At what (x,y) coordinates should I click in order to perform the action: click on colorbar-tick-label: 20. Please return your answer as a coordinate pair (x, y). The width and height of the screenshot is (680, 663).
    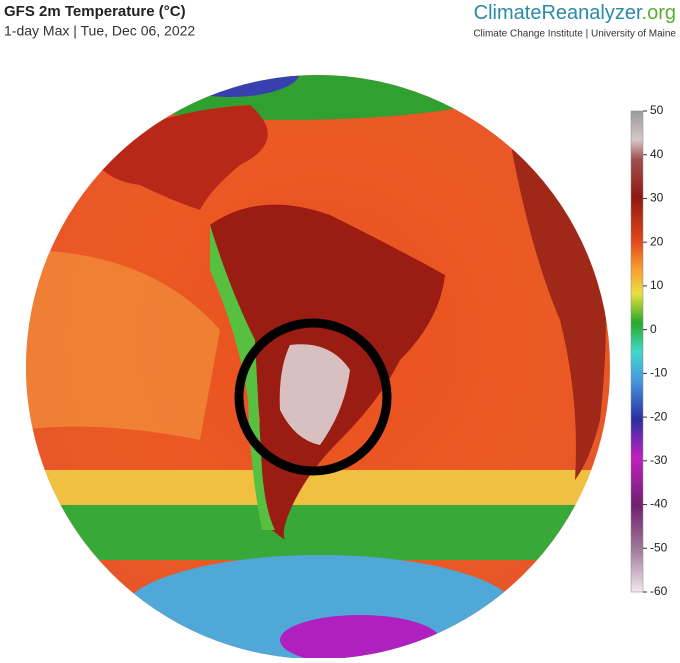
    Looking at the image, I should click on (657, 241).